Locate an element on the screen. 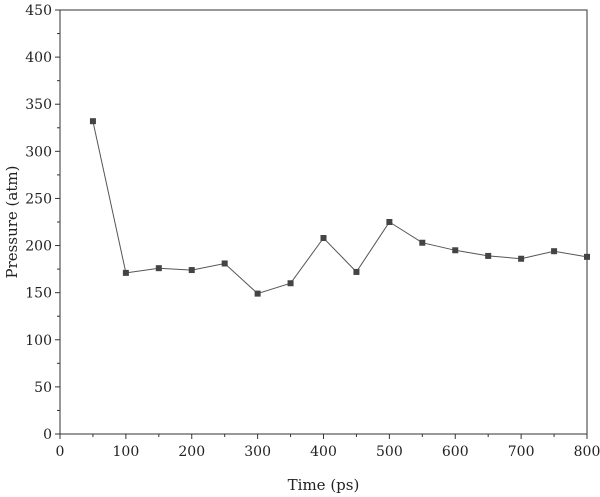  y-tick-label: 350 is located at coordinates (38, 105).